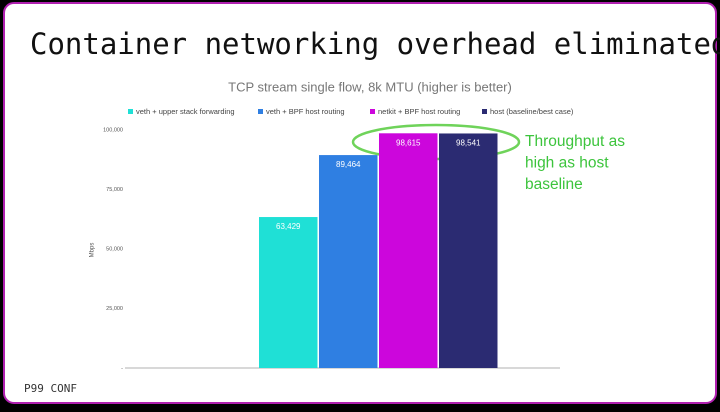 This screenshot has width=720, height=412. Describe the element at coordinates (408, 142) in the screenshot. I see `value-label: 98,615` at that location.